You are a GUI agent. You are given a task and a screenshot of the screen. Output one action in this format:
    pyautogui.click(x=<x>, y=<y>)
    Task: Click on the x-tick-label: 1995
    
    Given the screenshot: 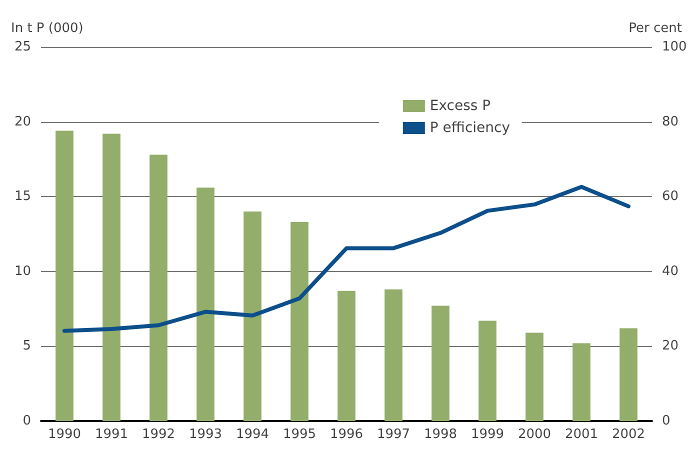 What is the action you would take?
    pyautogui.click(x=299, y=434)
    